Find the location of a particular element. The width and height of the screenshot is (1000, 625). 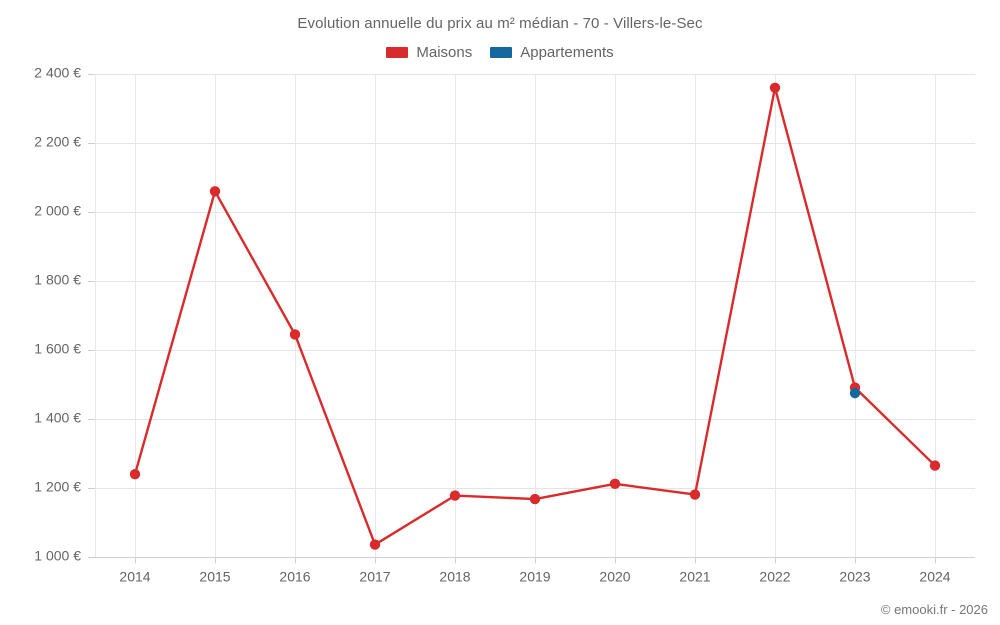

x-axis-tick-label: 2016 is located at coordinates (294, 576).